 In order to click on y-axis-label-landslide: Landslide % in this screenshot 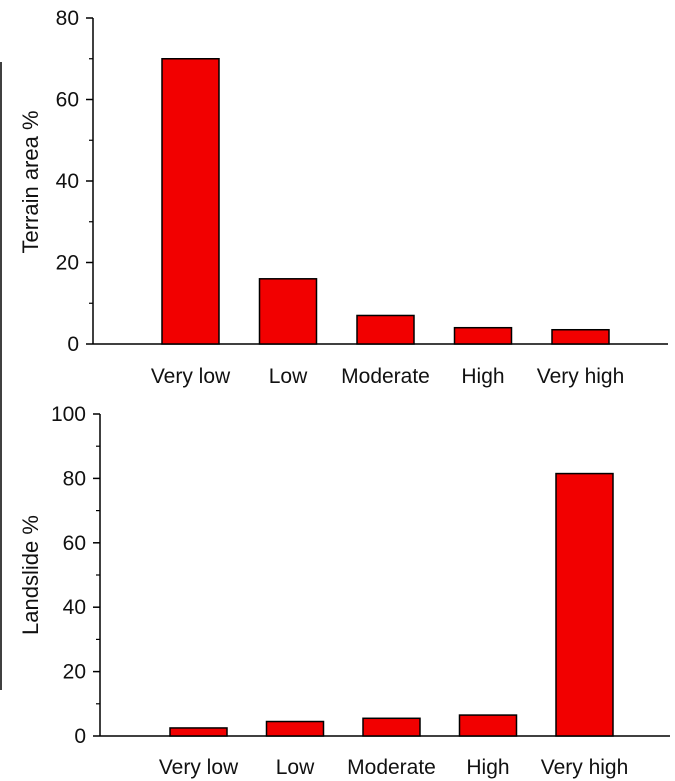, I will do `click(30, 575)`.